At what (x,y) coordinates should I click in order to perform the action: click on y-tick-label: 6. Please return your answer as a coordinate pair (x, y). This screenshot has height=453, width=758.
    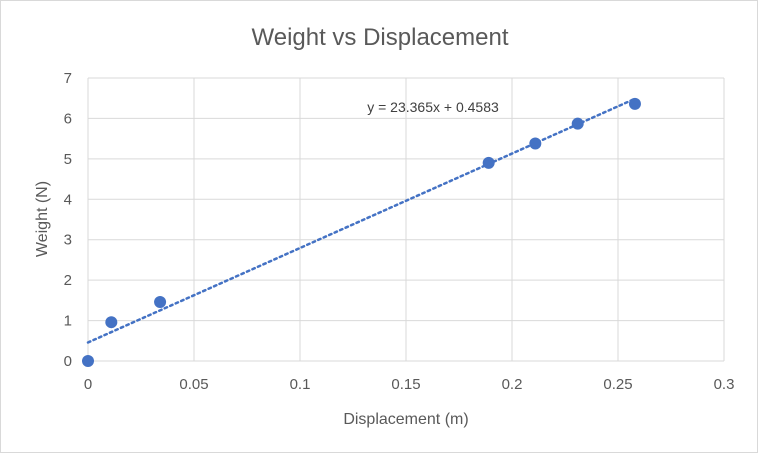
    Looking at the image, I should click on (68, 118).